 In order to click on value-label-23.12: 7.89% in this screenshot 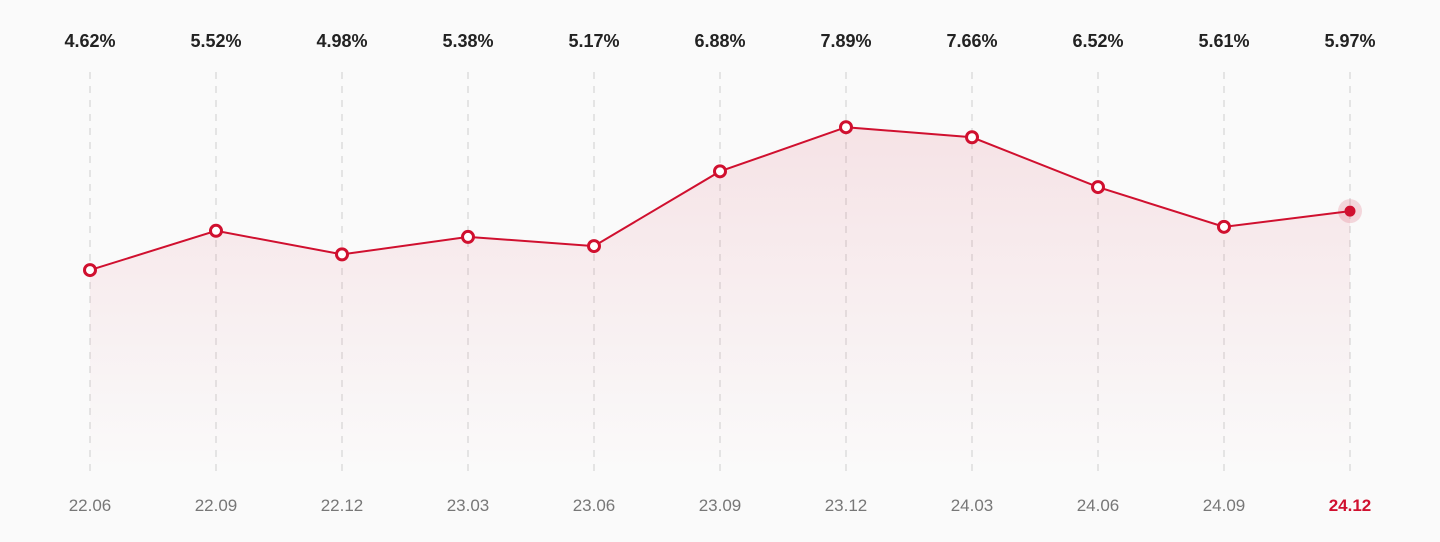, I will do `click(845, 41)`.